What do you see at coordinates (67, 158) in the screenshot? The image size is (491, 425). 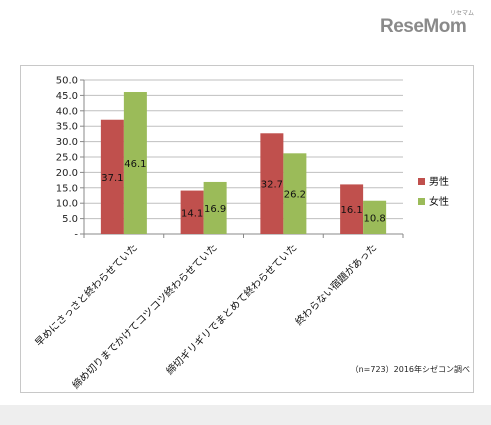 I see `y-tick-label: 25.0` at bounding box center [67, 158].